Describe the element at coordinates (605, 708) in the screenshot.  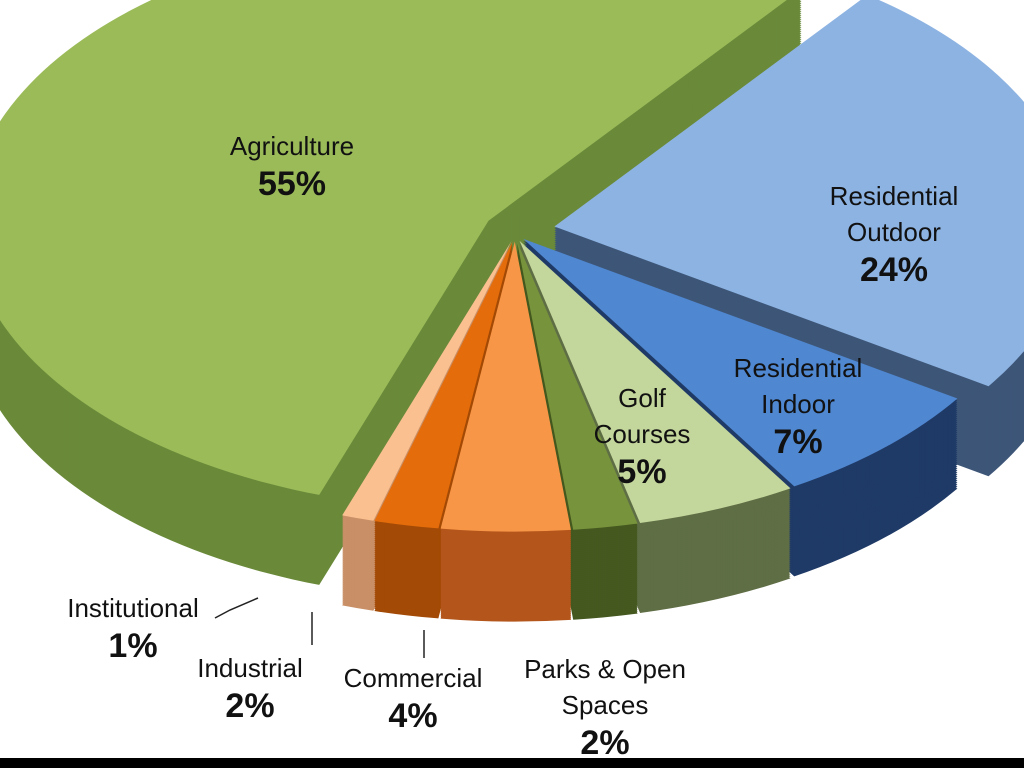
I see `label-parks-open-spaces: Parks & Open Spaces 2%` at that location.